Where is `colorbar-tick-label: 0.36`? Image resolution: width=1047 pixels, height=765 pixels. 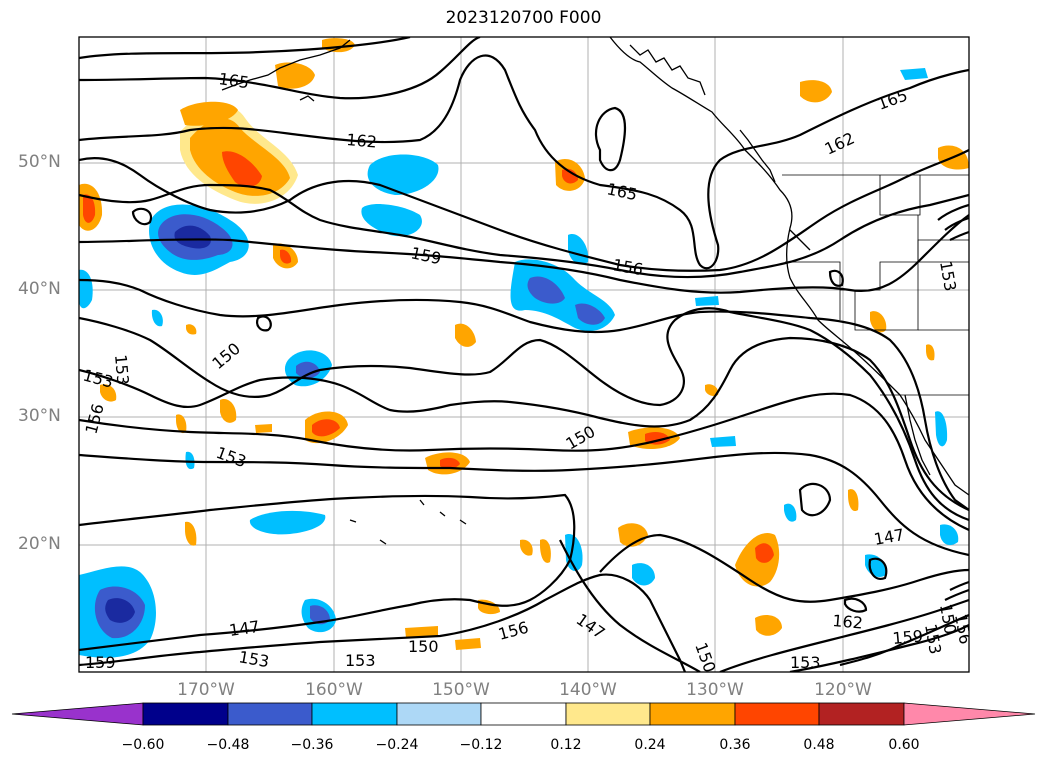
colorbar-tick-label: 0.36 is located at coordinates (735, 745).